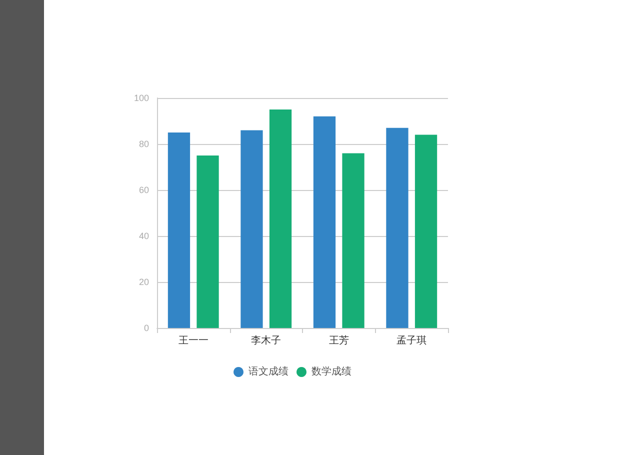 This screenshot has height=455, width=633. Describe the element at coordinates (143, 236) in the screenshot. I see `y-tick-label: 40` at that location.